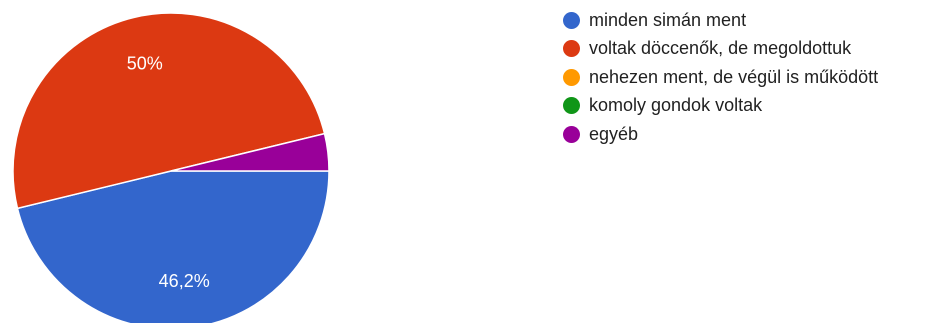 The width and height of the screenshot is (937, 323). What do you see at coordinates (184, 281) in the screenshot?
I see `slice-label-minden-siman-ment: 46,2%` at bounding box center [184, 281].